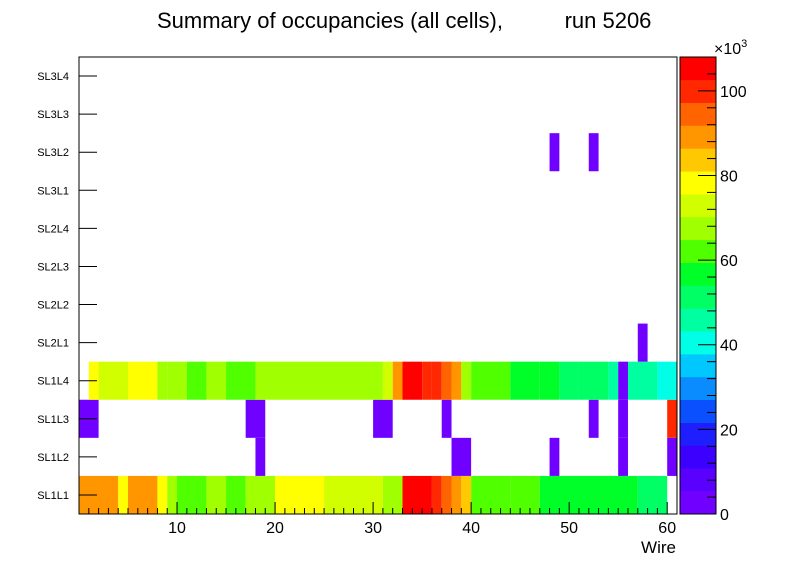 Image resolution: width=796 pixels, height=572 pixels. I want to click on x-tick-label: 10, so click(177, 528).